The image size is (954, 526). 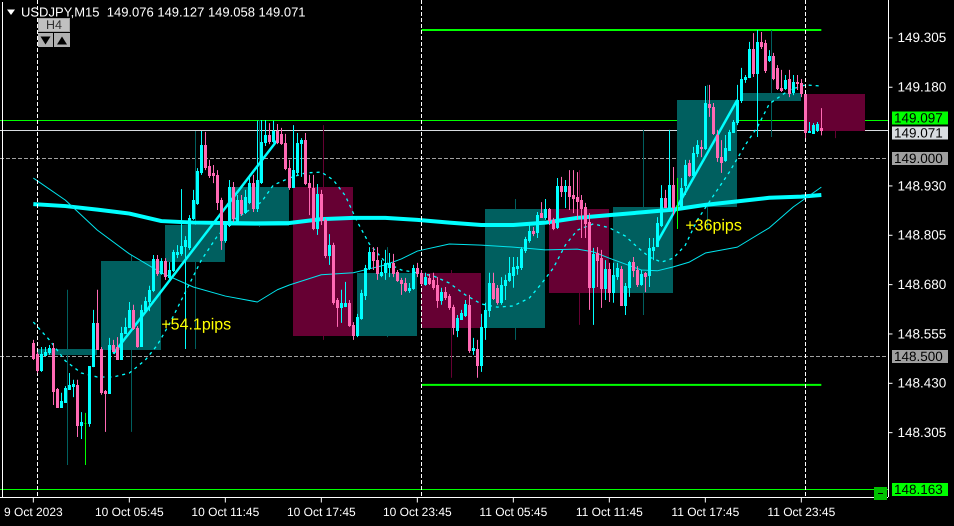 I want to click on ref-line-label: 148.500, so click(x=918, y=356).